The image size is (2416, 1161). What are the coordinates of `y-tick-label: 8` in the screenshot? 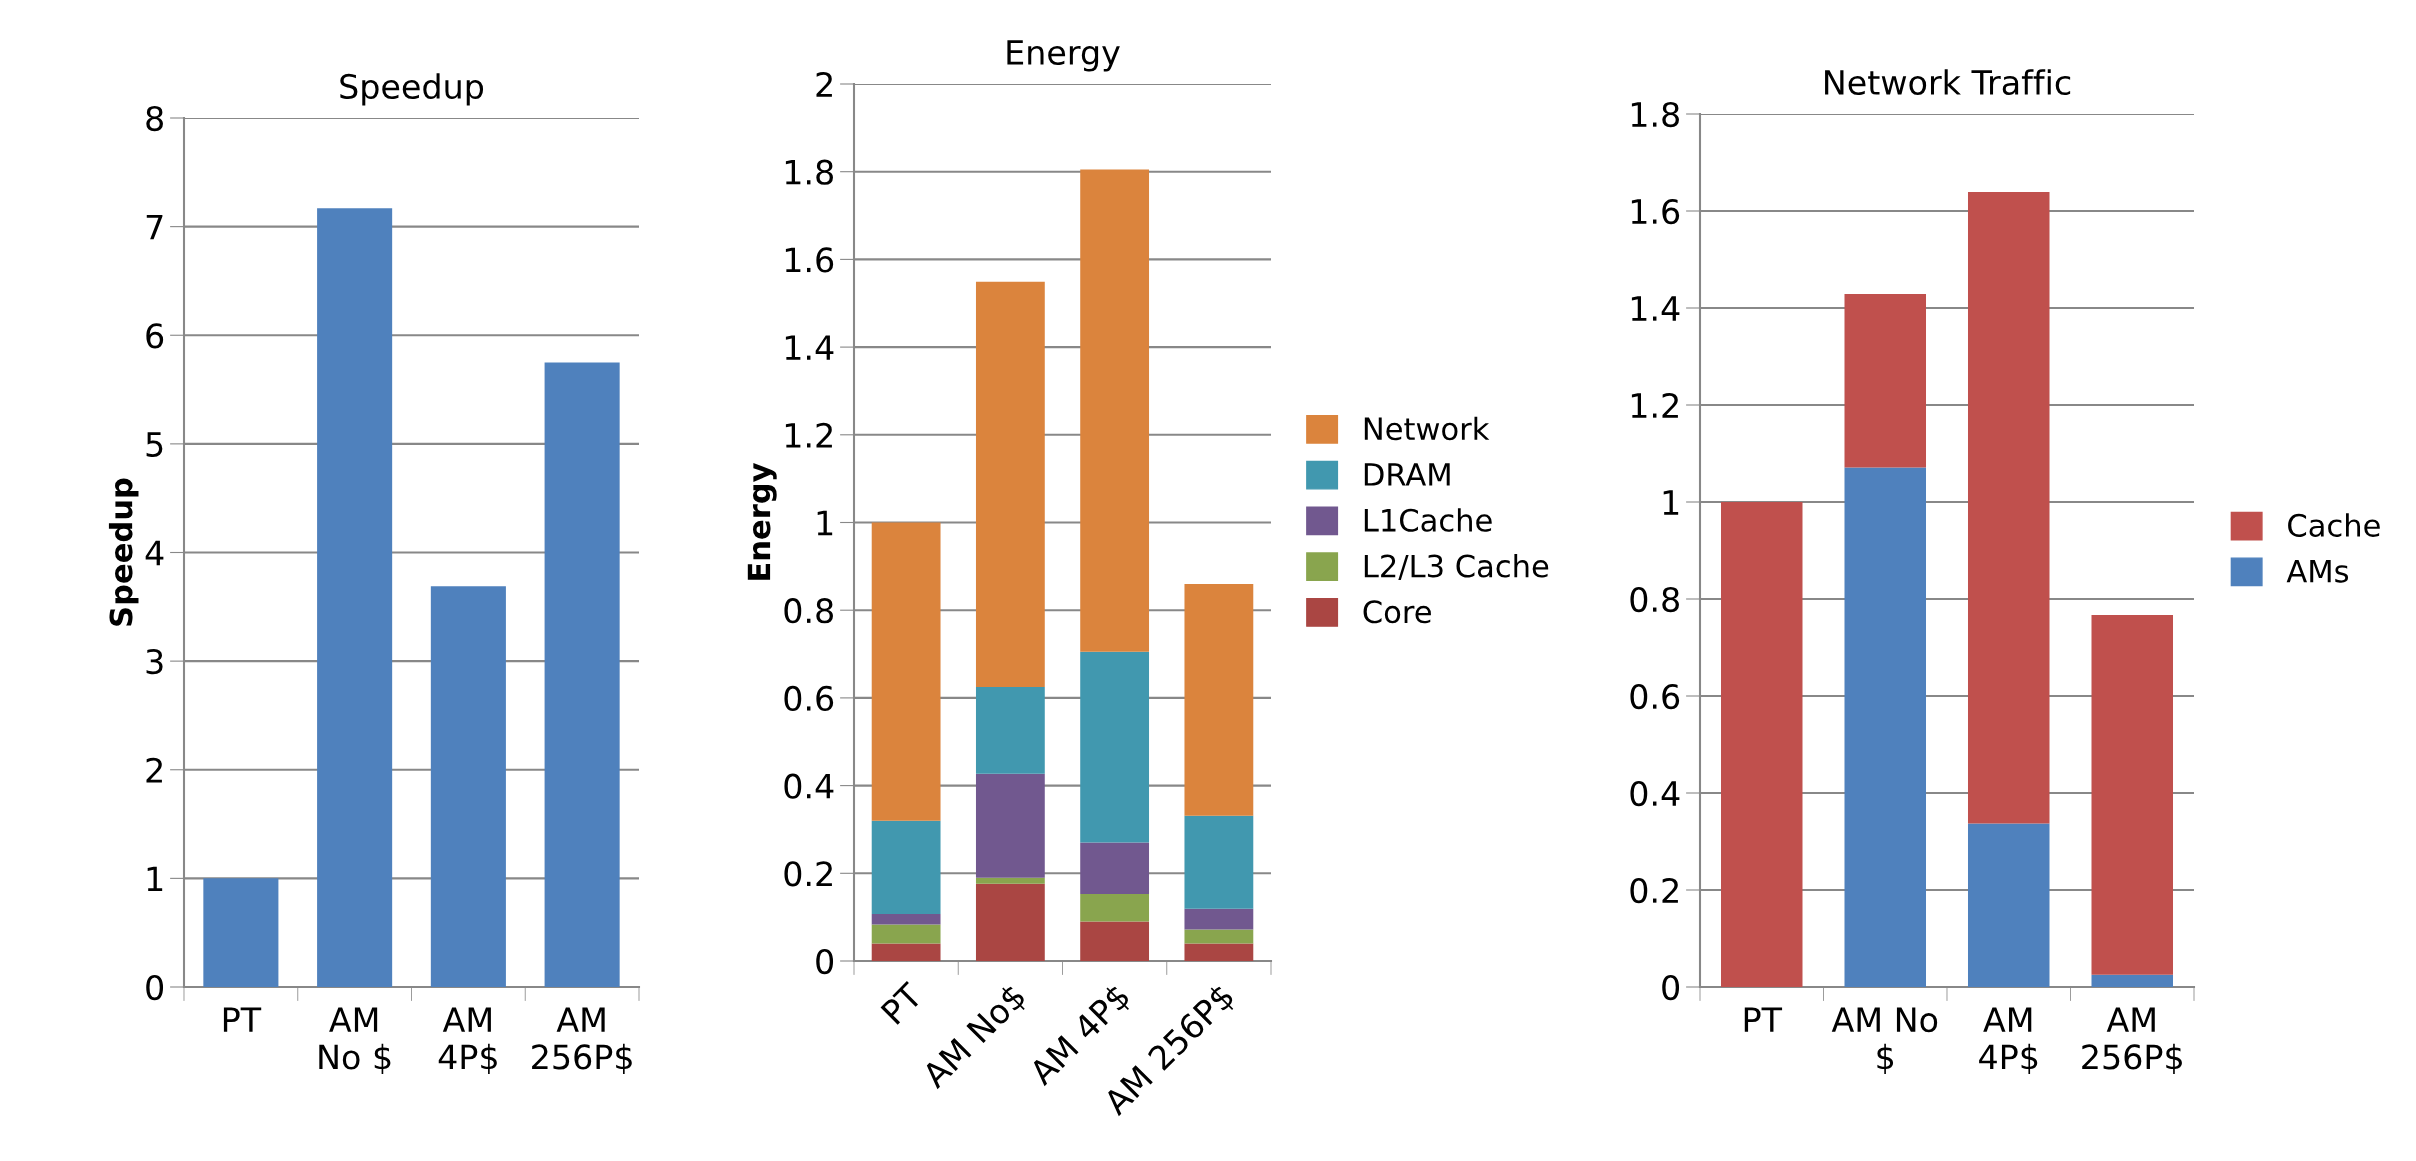 It's located at (154, 118).